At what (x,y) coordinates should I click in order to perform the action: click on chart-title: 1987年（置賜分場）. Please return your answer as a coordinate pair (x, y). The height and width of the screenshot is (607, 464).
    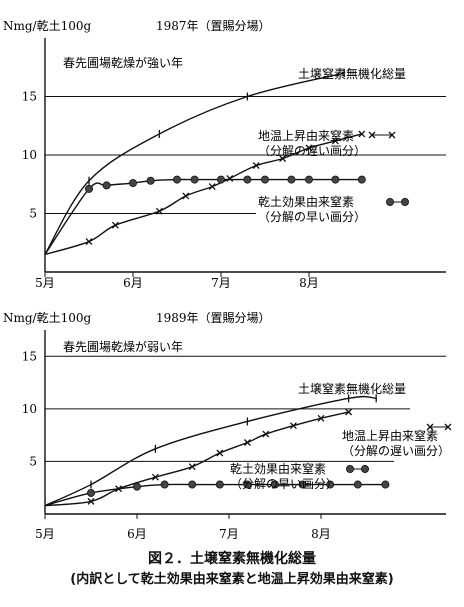
    Looking at the image, I should click on (213, 26).